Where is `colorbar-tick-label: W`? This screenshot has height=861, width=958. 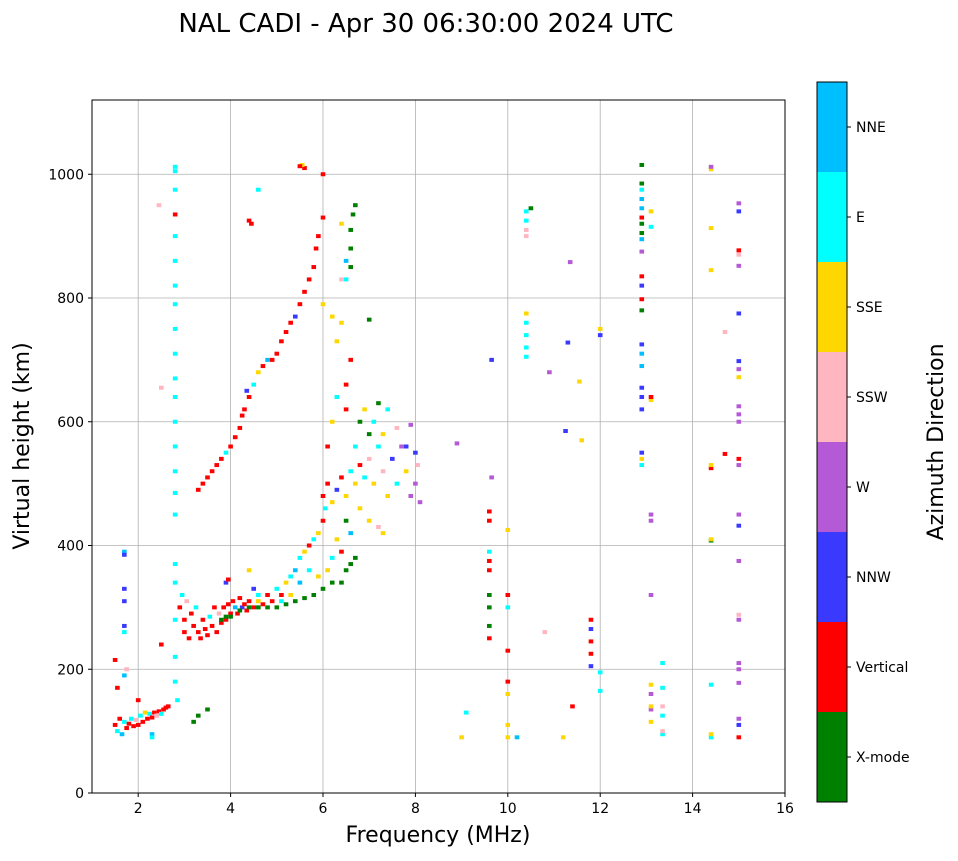 colorbar-tick-label: W is located at coordinates (863, 488).